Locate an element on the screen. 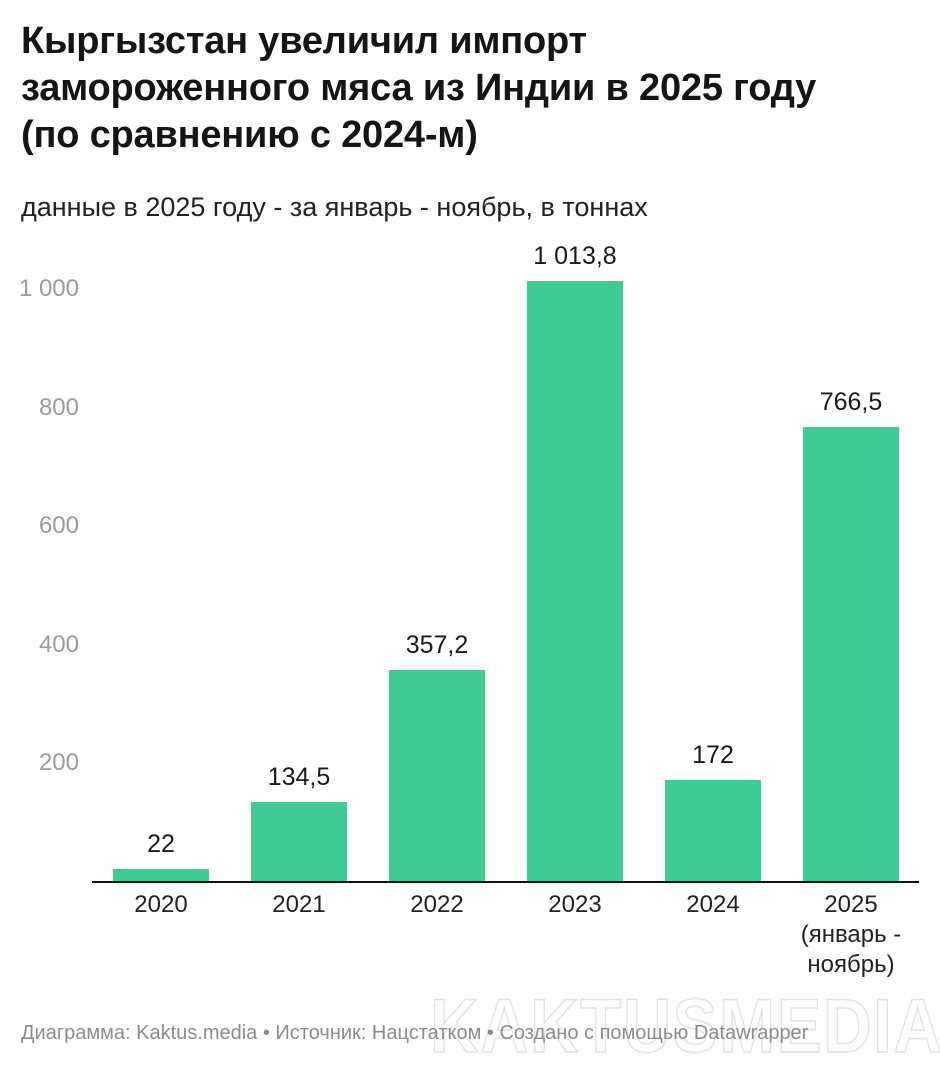 Image resolution: width=940 pixels, height=1068 pixels. x-tick-label: 2022 is located at coordinates (437, 904).